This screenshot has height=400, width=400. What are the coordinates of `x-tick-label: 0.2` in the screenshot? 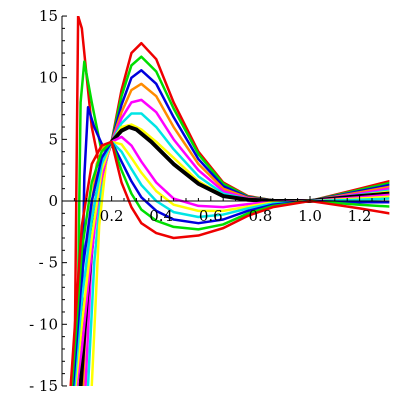 It's located at (112, 216).